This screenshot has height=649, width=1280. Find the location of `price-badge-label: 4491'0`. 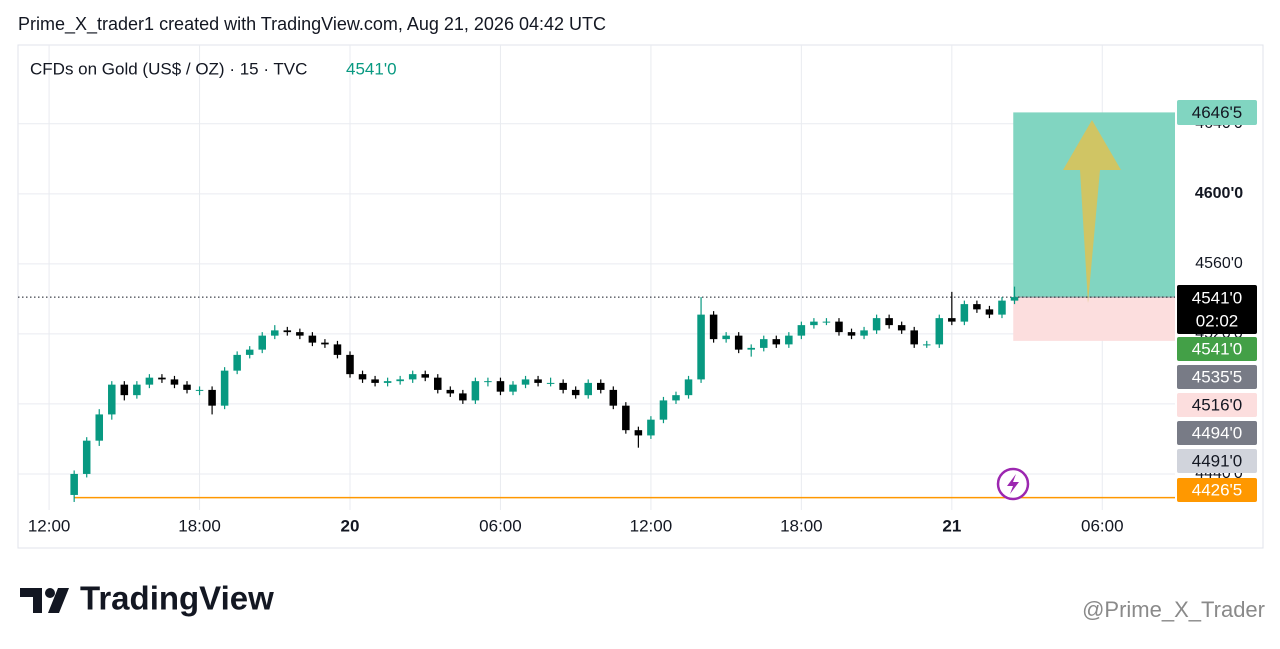

price-badge-label: 4491'0 is located at coordinates (1217, 460).